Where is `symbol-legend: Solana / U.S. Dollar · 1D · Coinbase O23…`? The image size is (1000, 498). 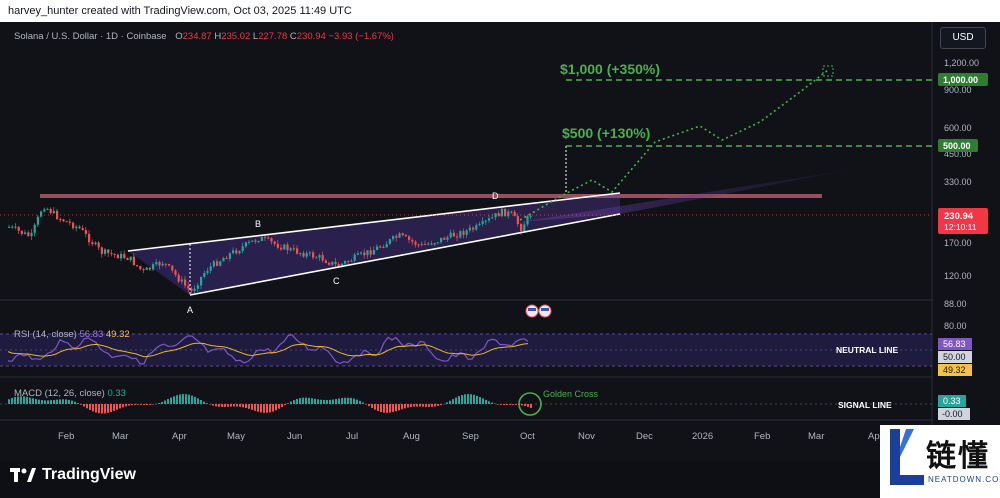 symbol-legend: Solana / U.S. Dollar · 1D · Coinbase O23… is located at coordinates (204, 36).